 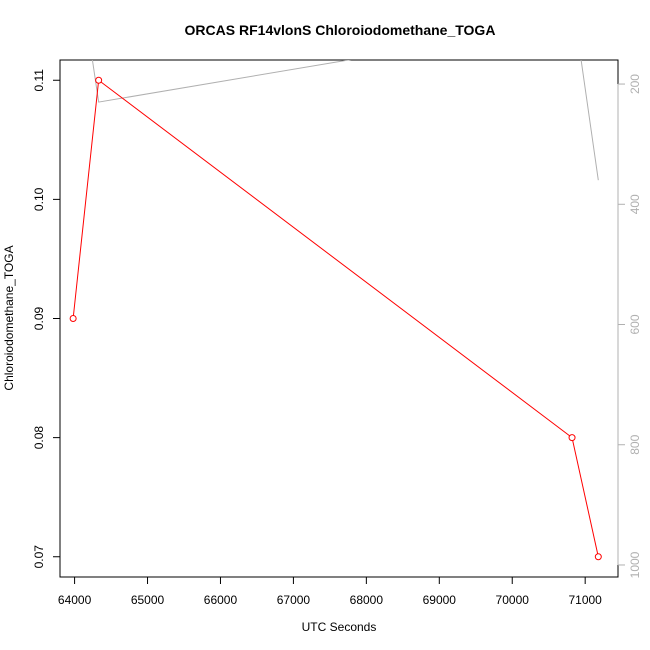 I want to click on x-axis-label: UTC Seconds, so click(x=339, y=627).